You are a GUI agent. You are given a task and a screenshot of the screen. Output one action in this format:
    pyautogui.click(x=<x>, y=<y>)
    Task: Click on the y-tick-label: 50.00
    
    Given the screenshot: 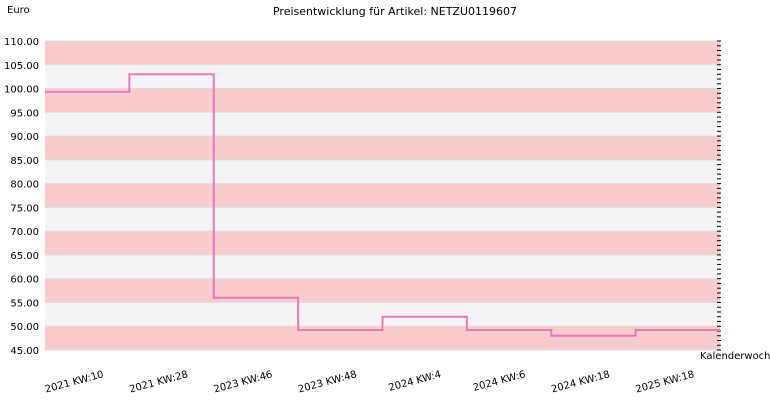 What is the action you would take?
    pyautogui.click(x=24, y=327)
    